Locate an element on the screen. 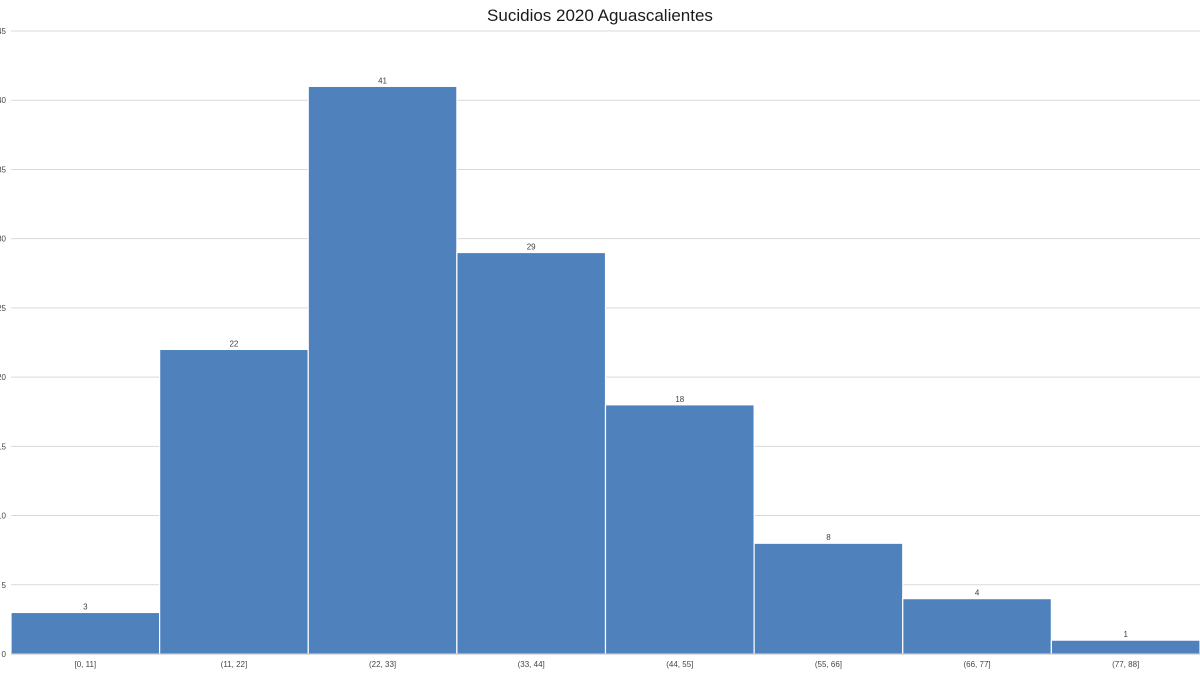  y-tick-label: 35 is located at coordinates (3, 169).